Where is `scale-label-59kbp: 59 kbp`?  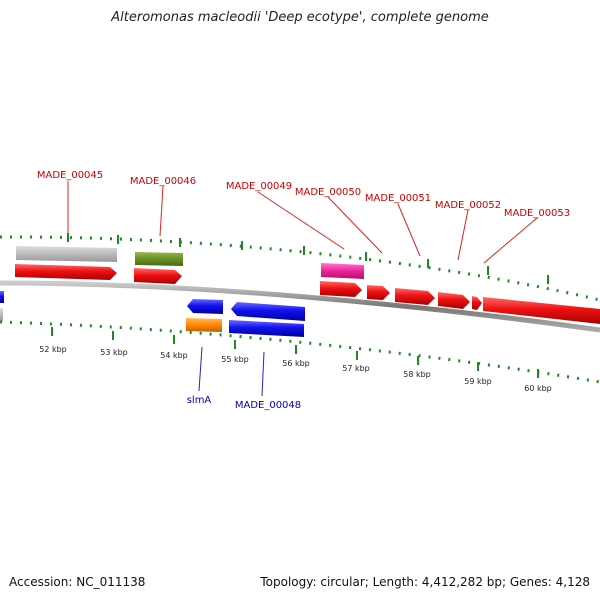 scale-label-59kbp: 59 kbp is located at coordinates (478, 381).